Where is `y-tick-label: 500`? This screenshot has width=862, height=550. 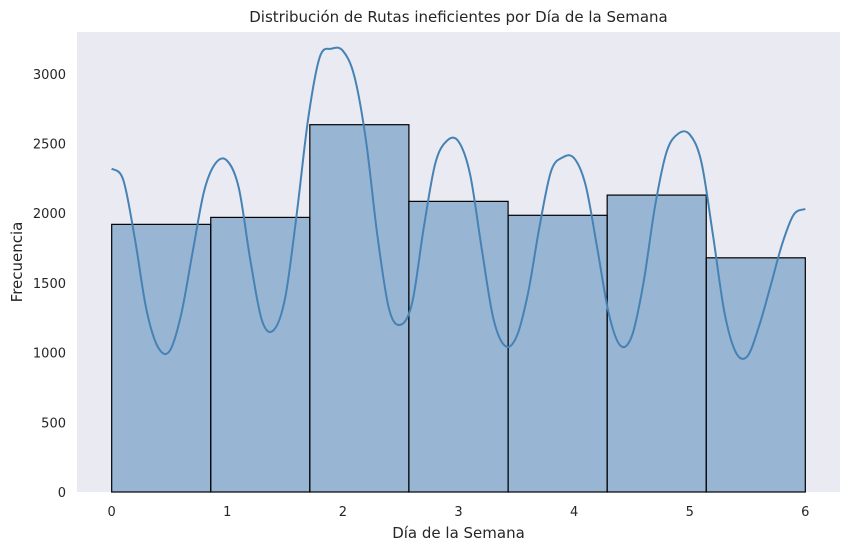
y-tick-label: 500 is located at coordinates (53, 423).